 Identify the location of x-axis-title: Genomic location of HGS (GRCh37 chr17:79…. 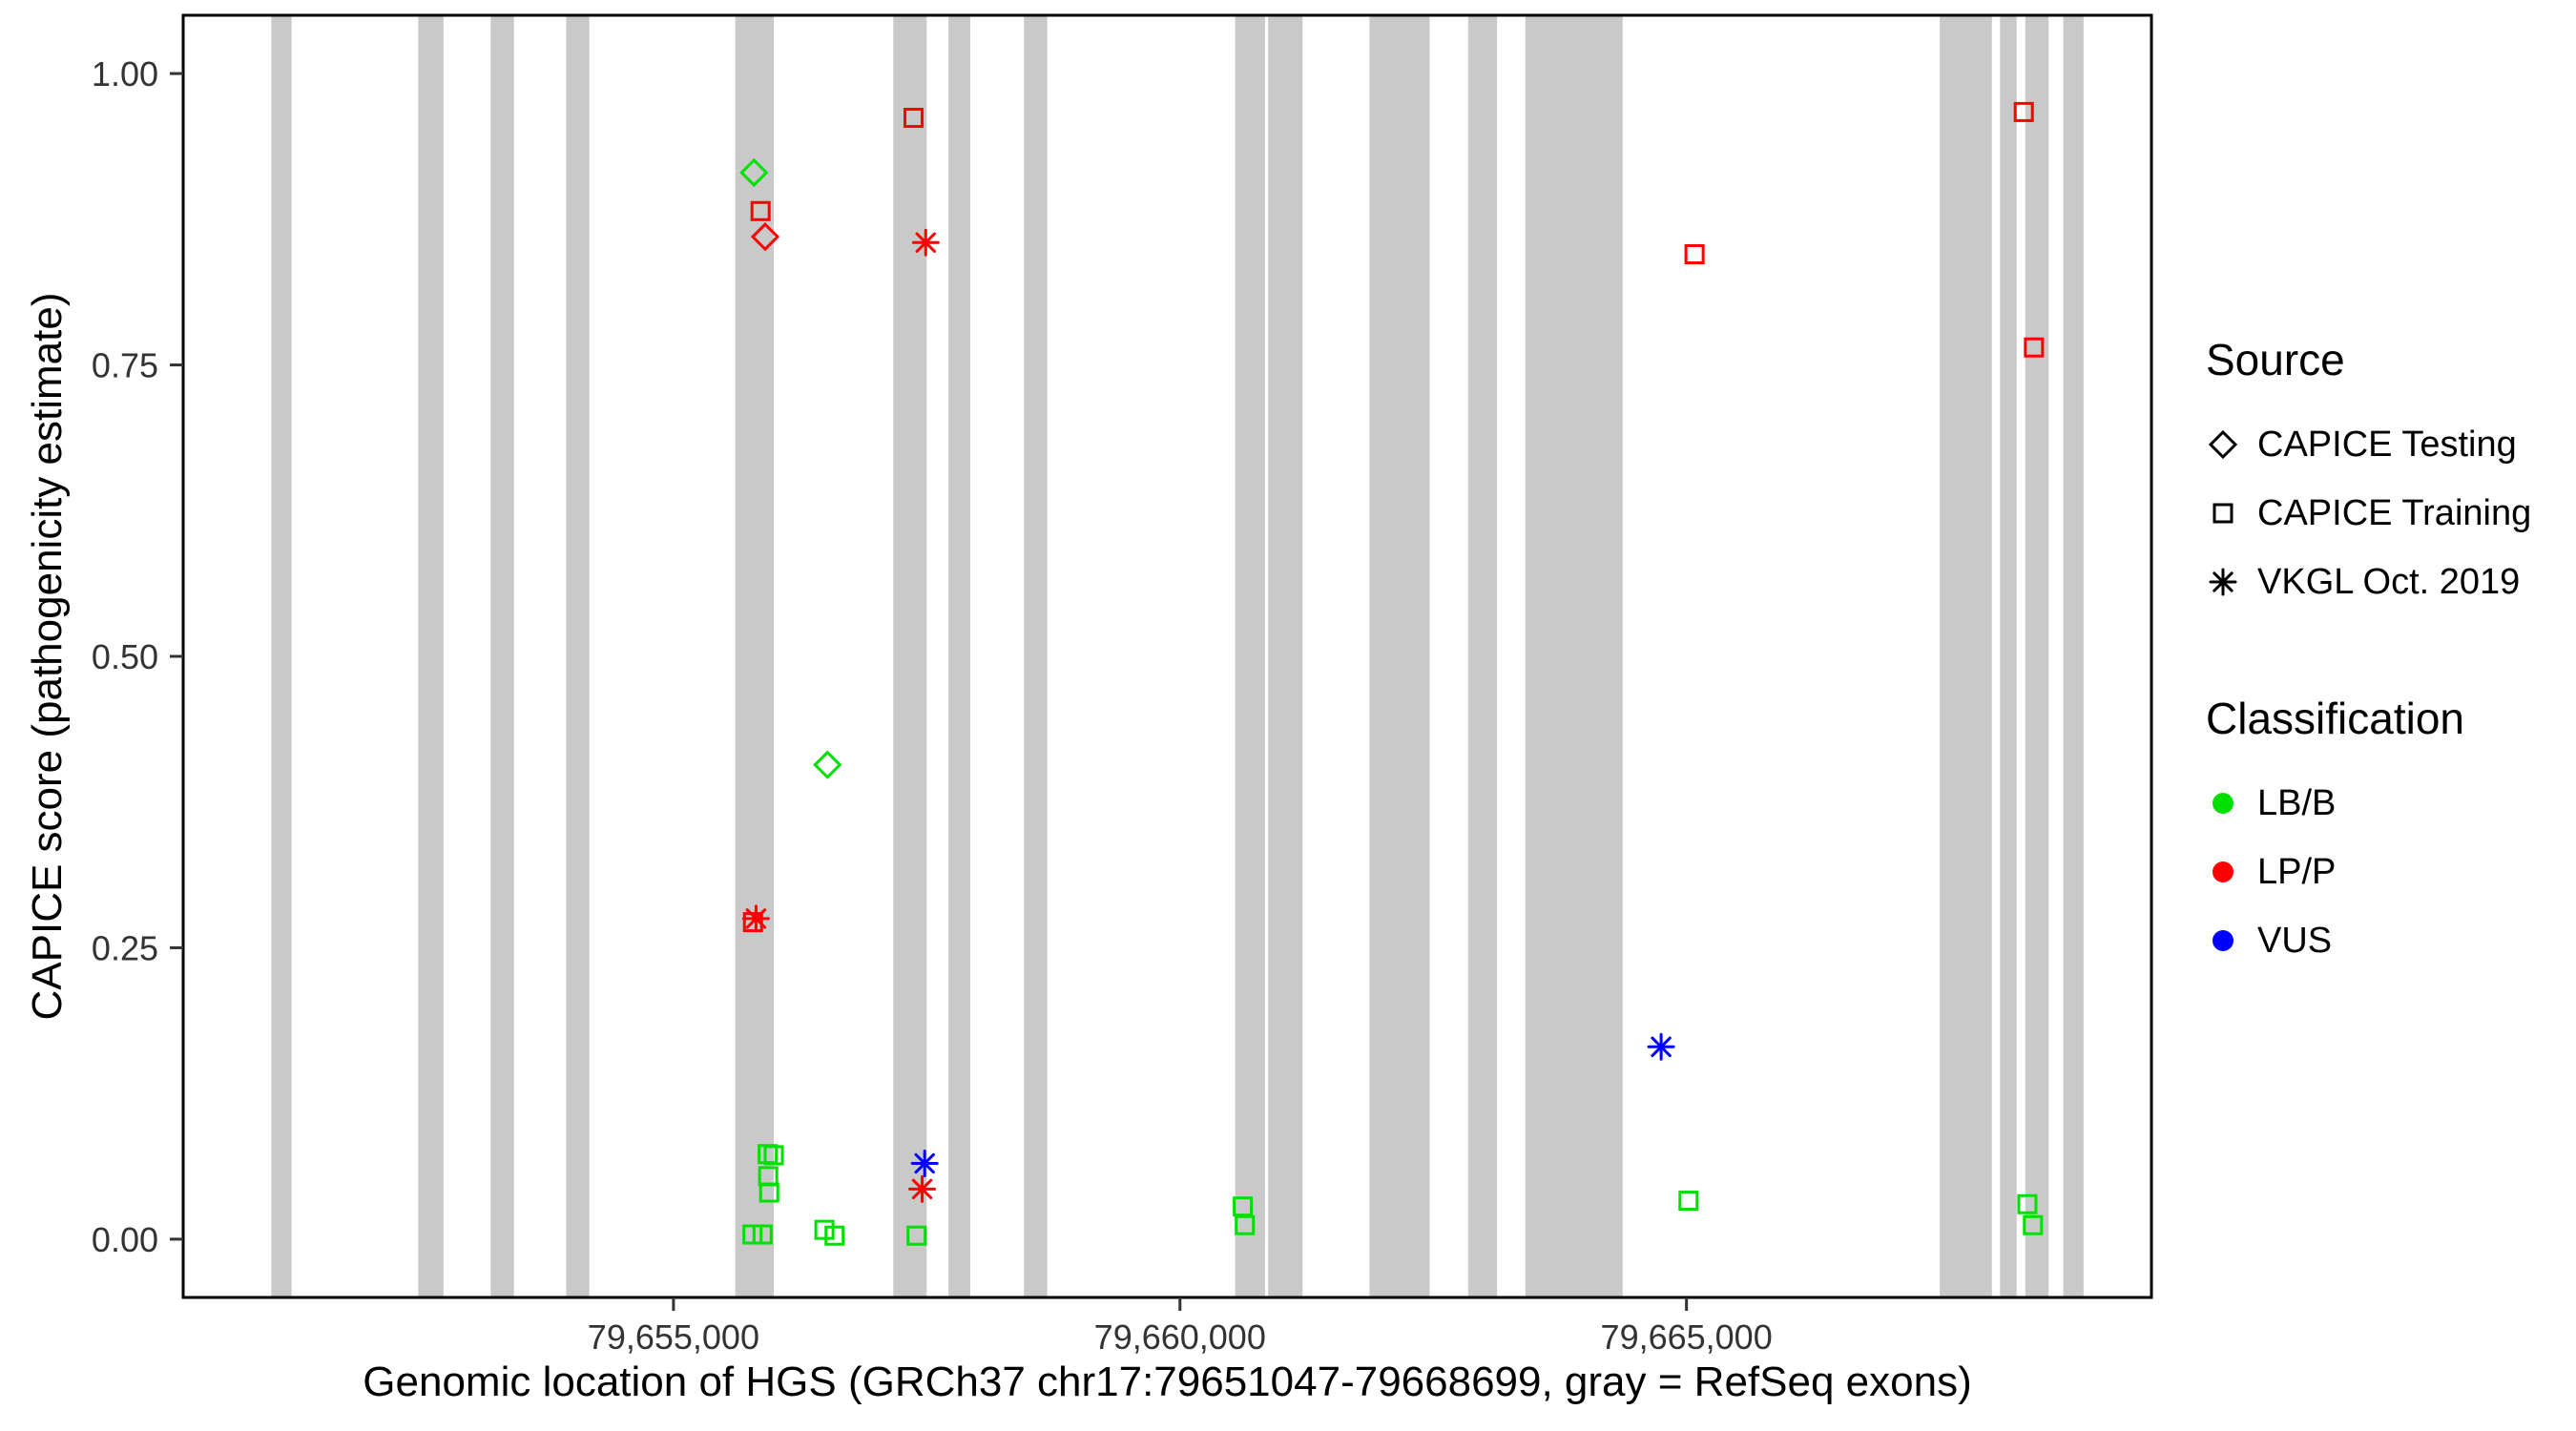
(1167, 1381).